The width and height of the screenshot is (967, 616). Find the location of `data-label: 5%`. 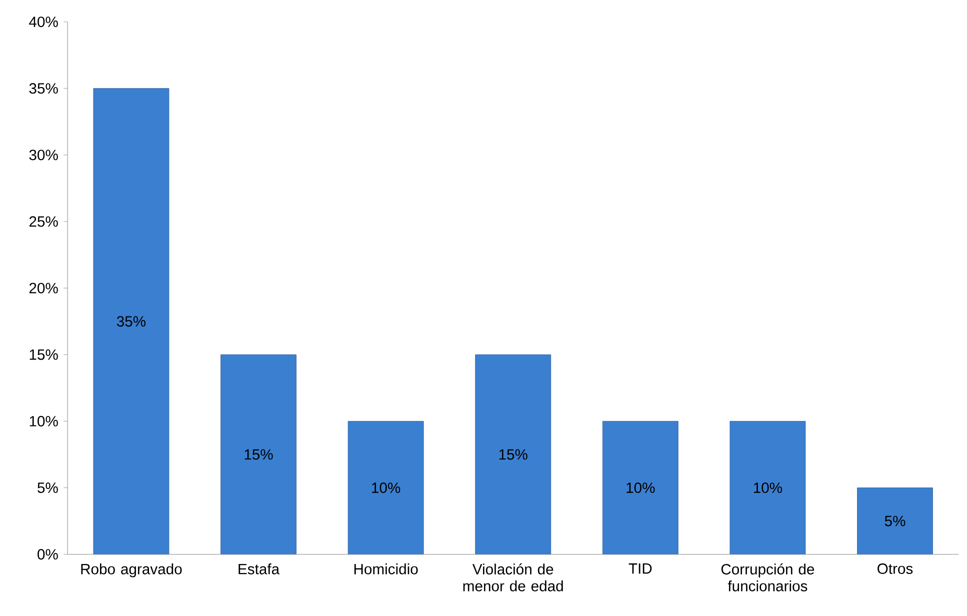

data-label: 5% is located at coordinates (895, 521).